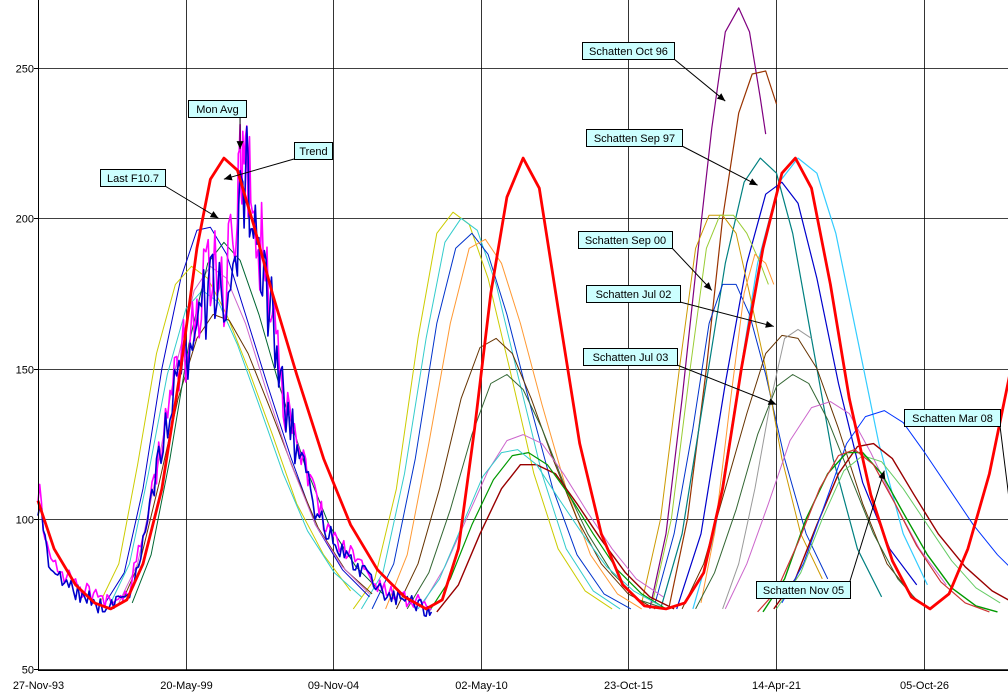 The height and width of the screenshot is (696, 1008). What do you see at coordinates (628, 686) in the screenshot?
I see `x-tick-label: 23-Oct-15` at bounding box center [628, 686].